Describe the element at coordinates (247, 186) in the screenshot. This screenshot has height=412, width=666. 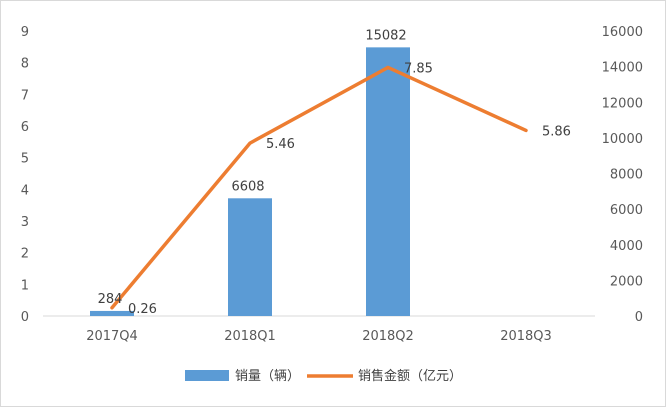
I see `bar-data-label: 6608` at that location.